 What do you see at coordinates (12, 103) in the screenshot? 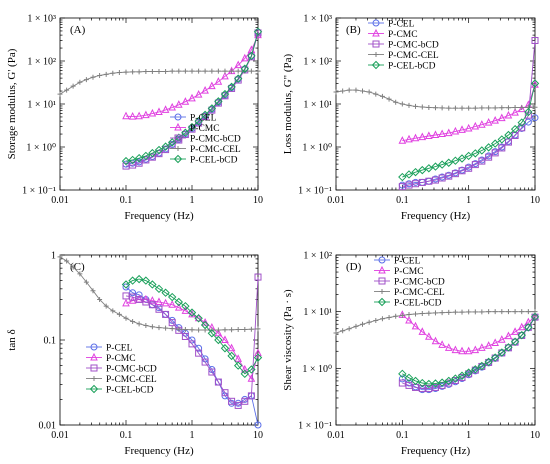
I see `y-axis-label: Storage modulus, G' (Pa)` at bounding box center [12, 103].